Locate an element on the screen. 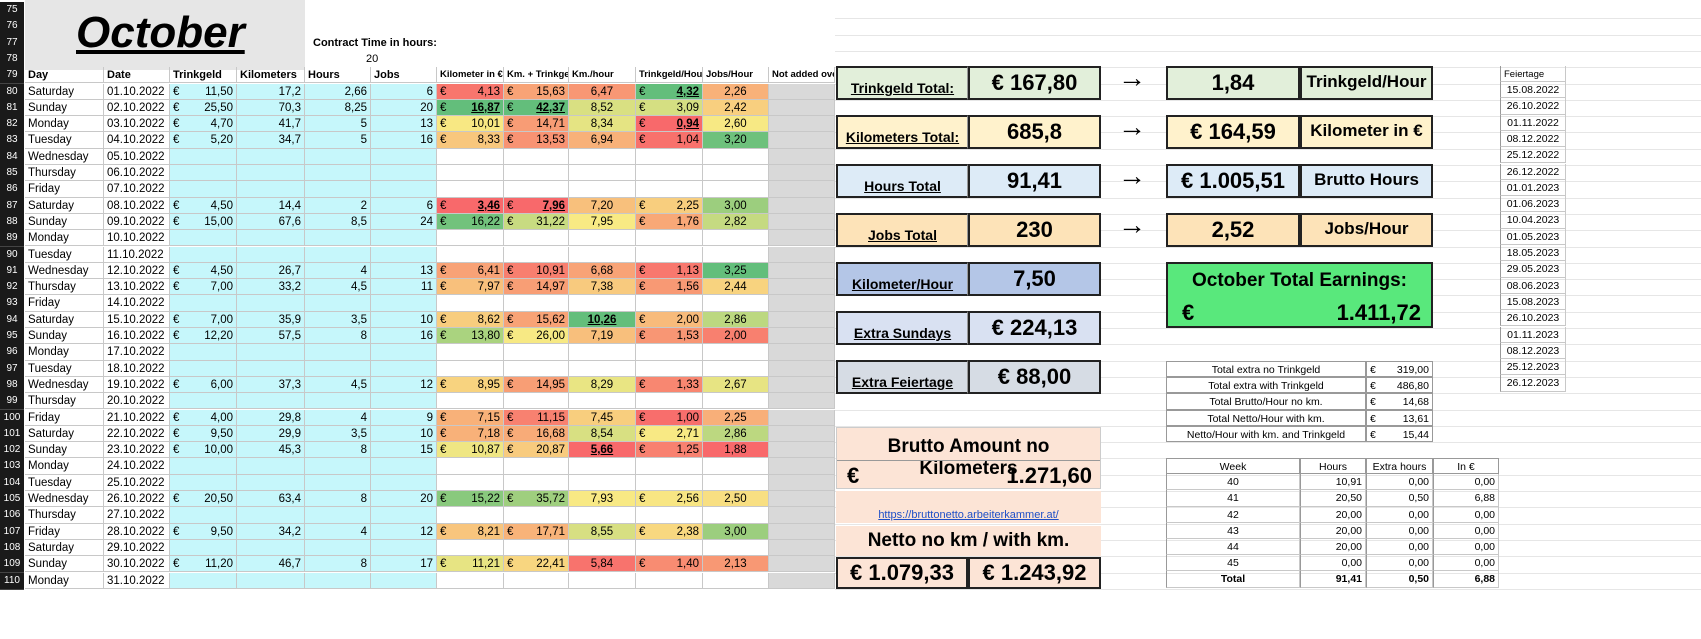  table-cell-date: 25.10.2022 is located at coordinates (137, 482).